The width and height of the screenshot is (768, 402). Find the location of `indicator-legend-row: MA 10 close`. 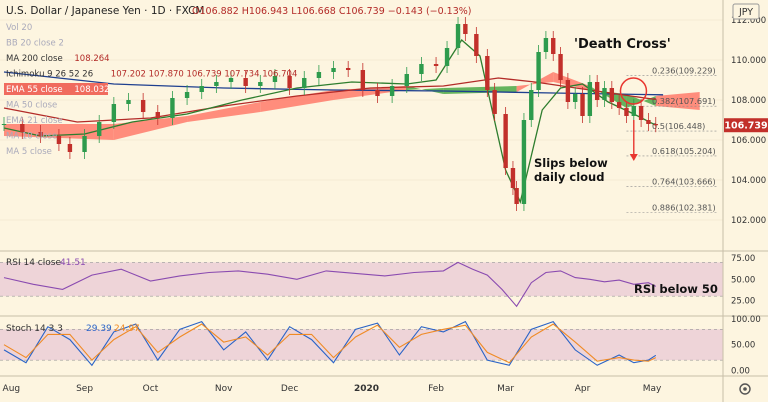

indicator-legend-row: MA 10 close is located at coordinates (31, 137).